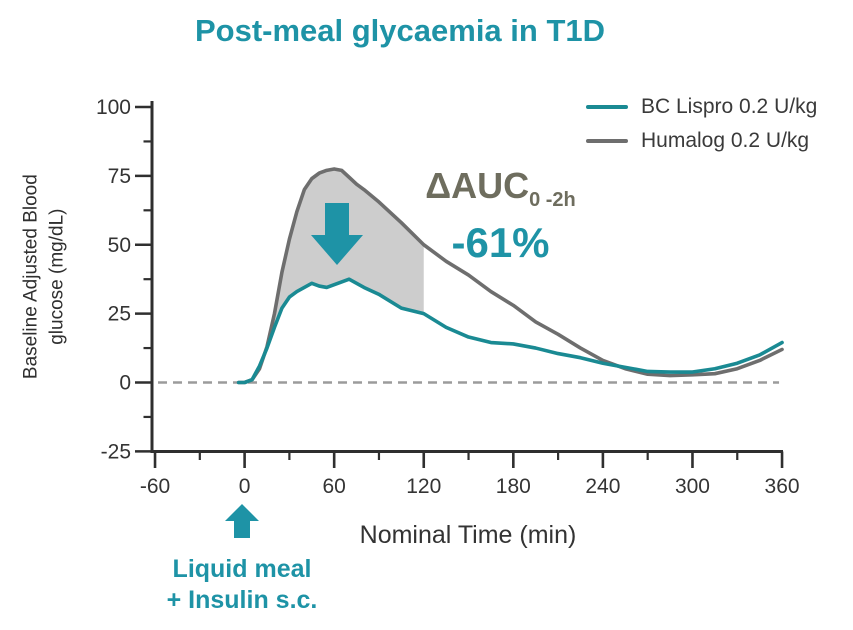 This screenshot has width=853, height=630. I want to click on x-tick-label: 240, so click(602, 486).